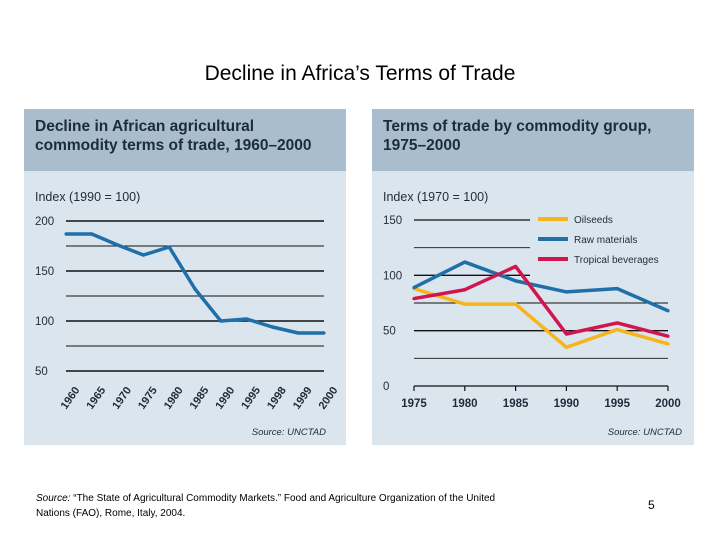 The height and width of the screenshot is (540, 720). What do you see at coordinates (605, 240) in the screenshot?
I see `legend-label: Raw materials` at bounding box center [605, 240].